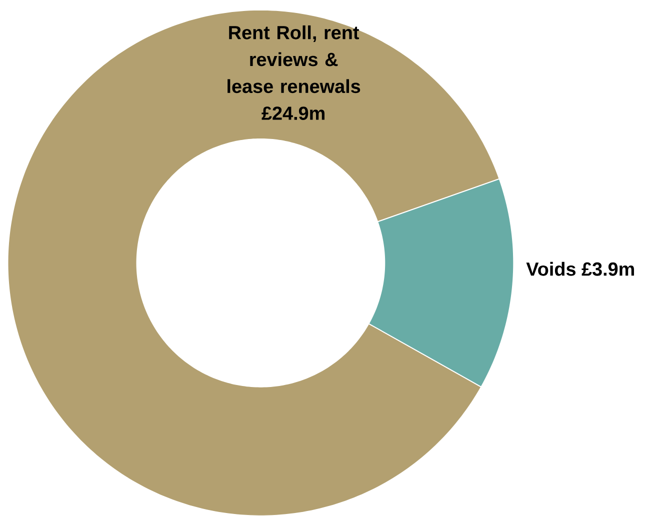 This screenshot has width=670, height=516. I want to click on slice-label: Rent Roll, rent reviews & lease renewals, so click(294, 59).